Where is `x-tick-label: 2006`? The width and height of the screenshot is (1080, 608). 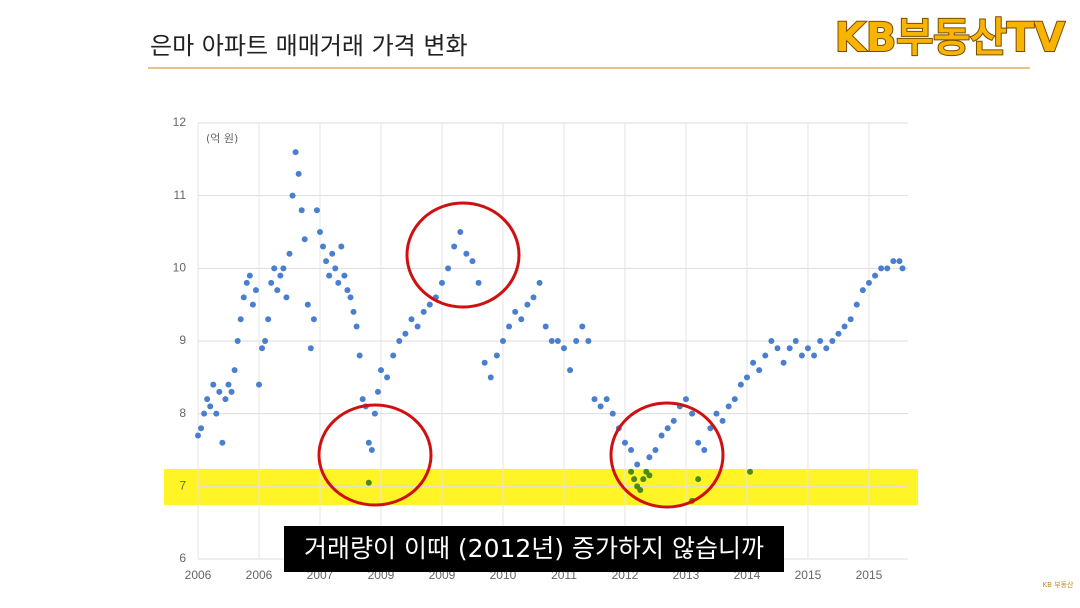
x-tick-label: 2006 is located at coordinates (198, 575).